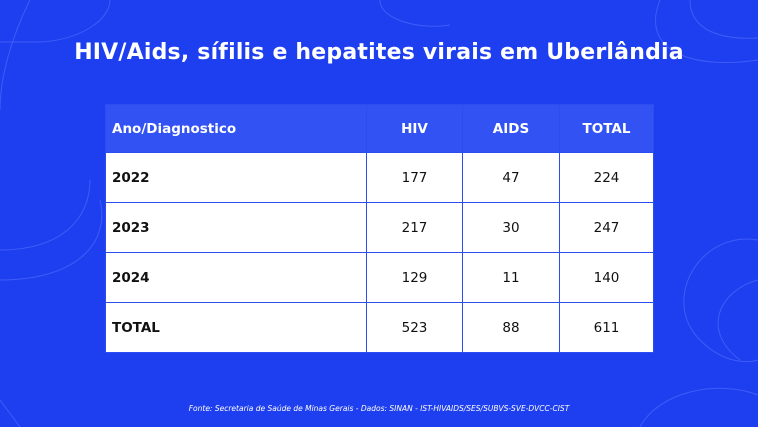 The height and width of the screenshot is (427, 758). Describe the element at coordinates (414, 128) in the screenshot. I see `column-header: HIV` at that location.